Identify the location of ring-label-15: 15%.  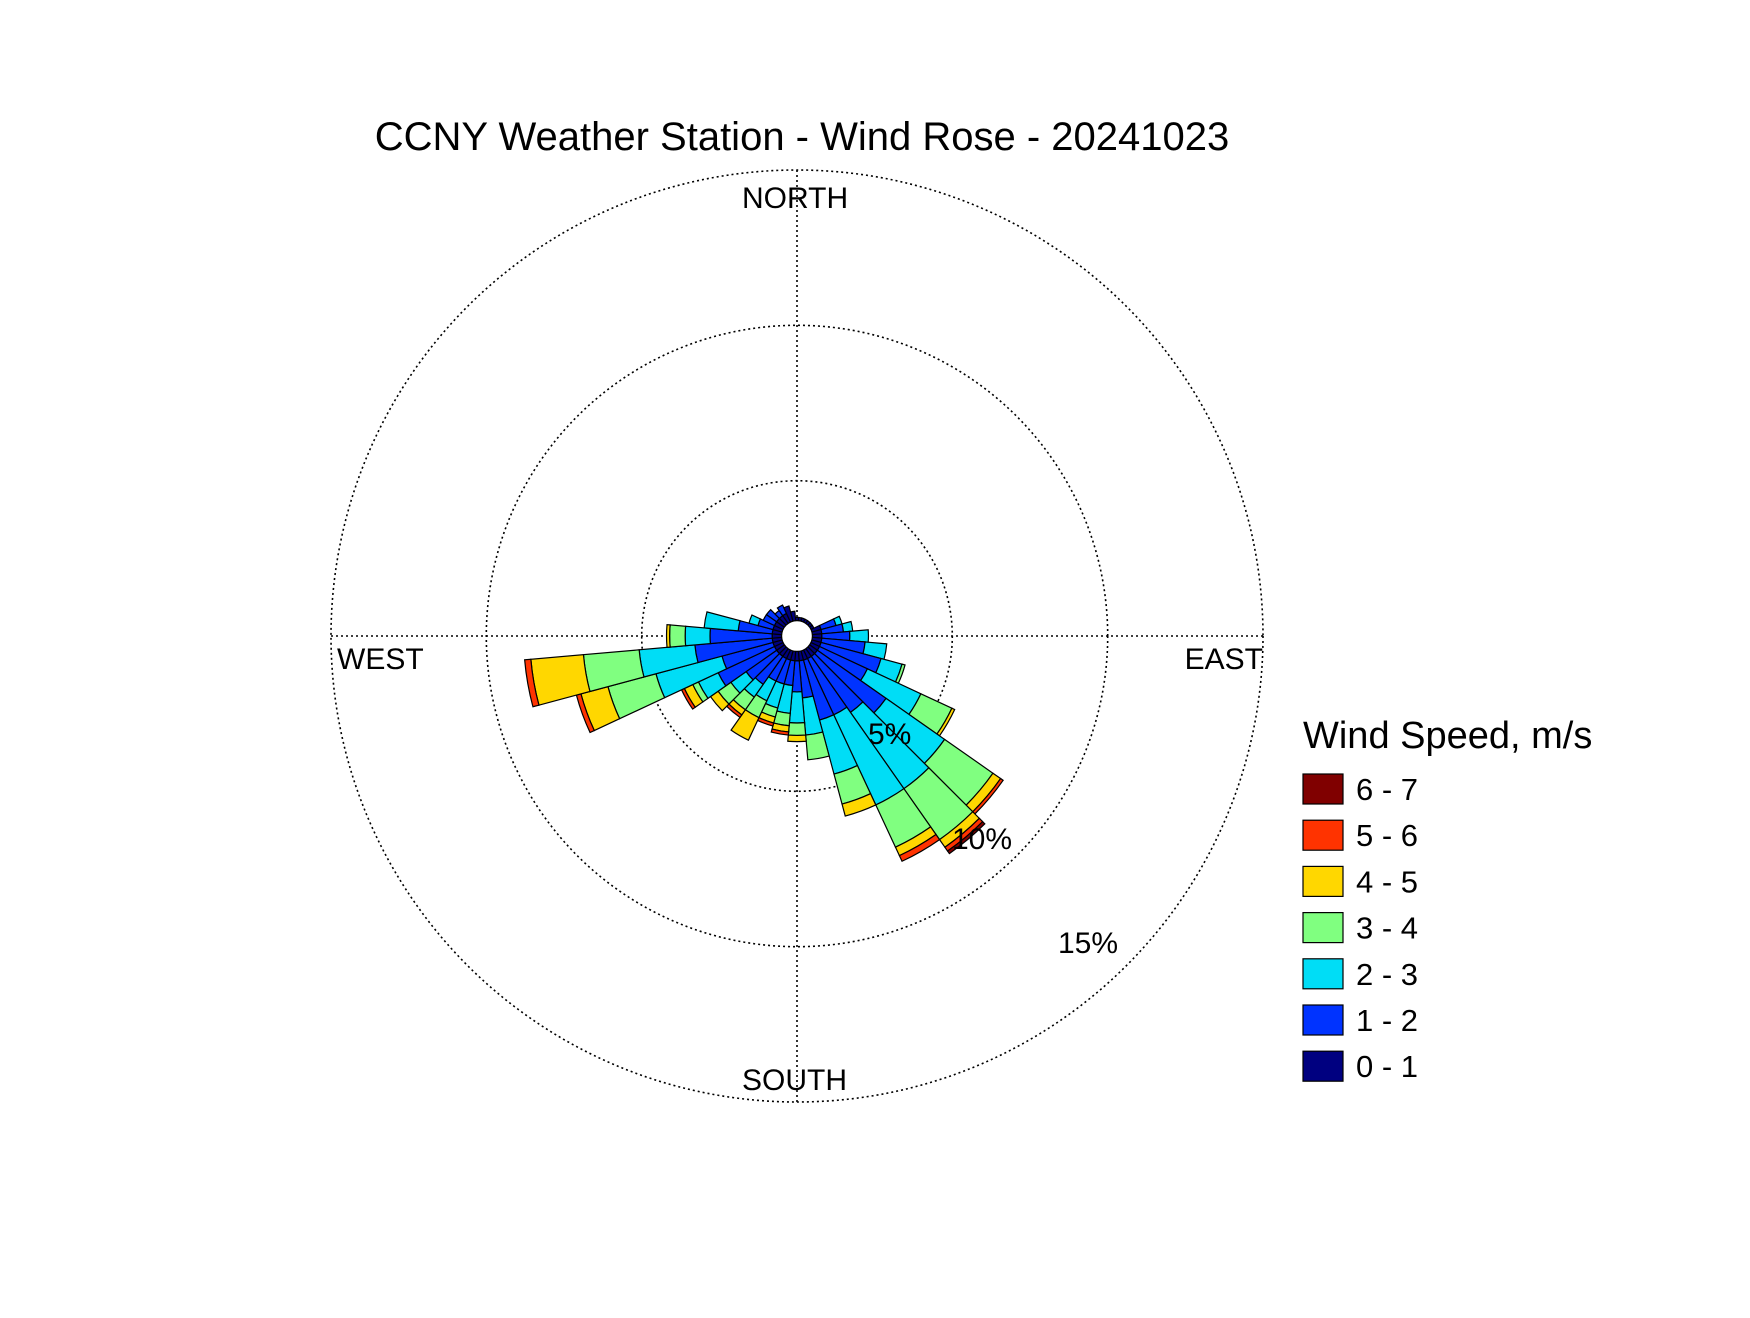
(1088, 943).